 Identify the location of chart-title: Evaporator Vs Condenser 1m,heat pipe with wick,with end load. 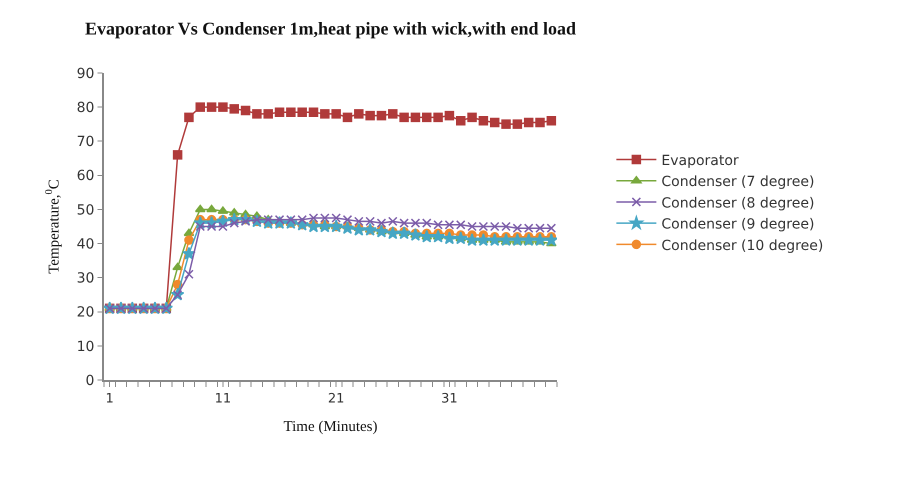
(330, 28).